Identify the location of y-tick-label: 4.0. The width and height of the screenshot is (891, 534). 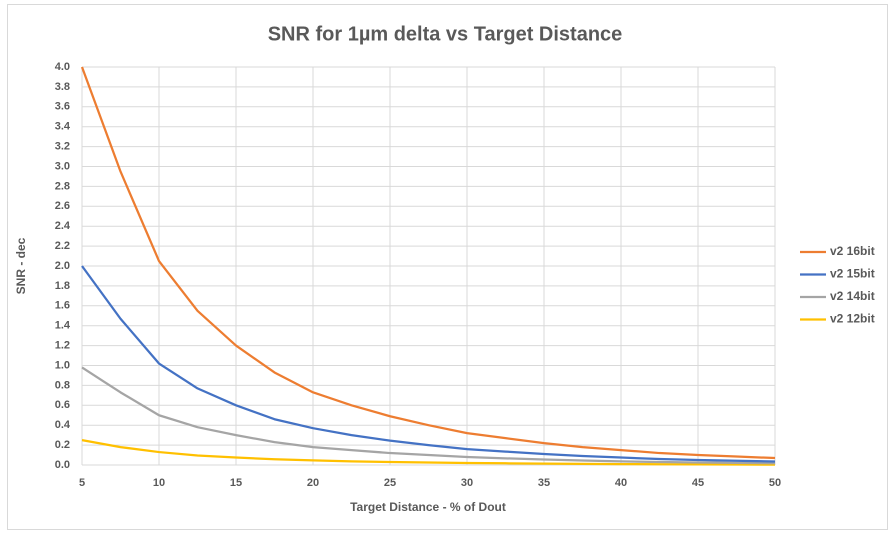
(62, 67).